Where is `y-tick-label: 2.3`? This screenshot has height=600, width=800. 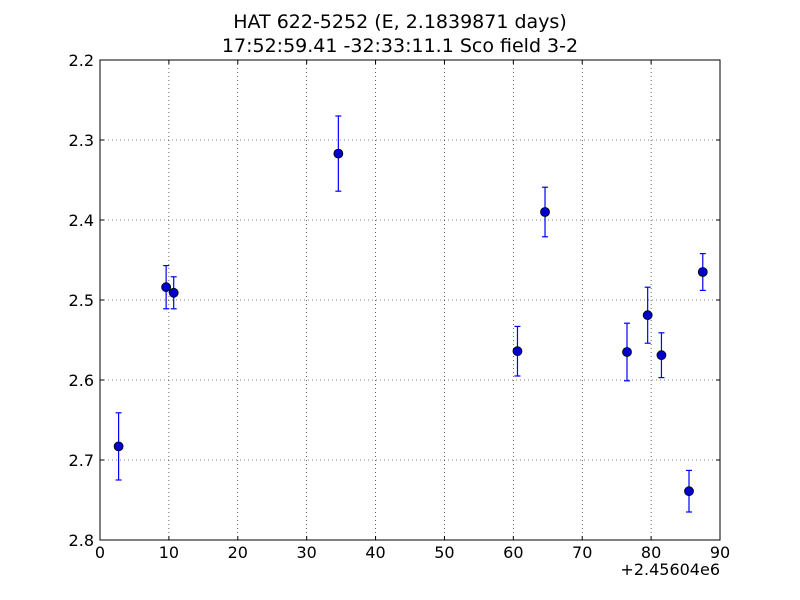
y-tick-label: 2.3 is located at coordinates (81, 140).